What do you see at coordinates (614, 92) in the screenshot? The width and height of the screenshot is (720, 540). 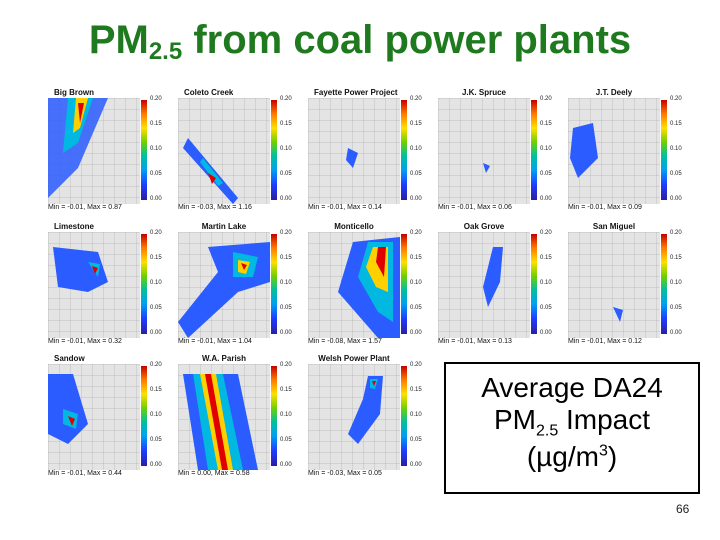 I see `panel-title: J.T. Deely` at bounding box center [614, 92].